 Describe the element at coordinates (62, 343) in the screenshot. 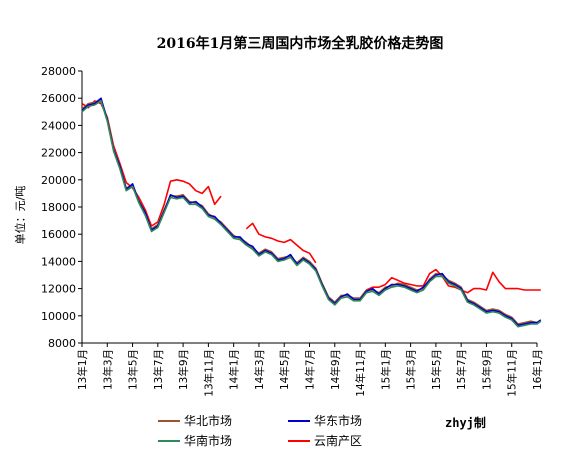

I see `y-tick-label: 8000` at that location.